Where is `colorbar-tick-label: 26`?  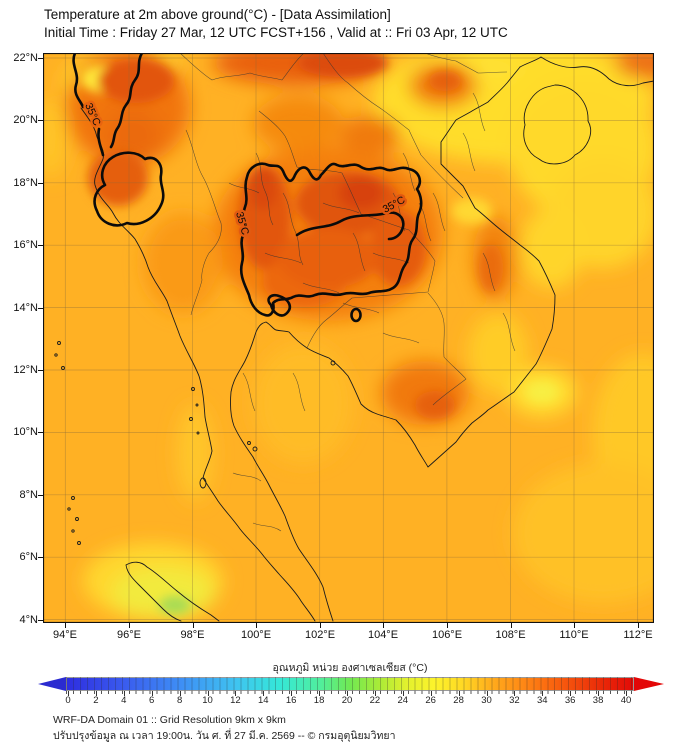 colorbar-tick-label: 26 is located at coordinates (430, 700).